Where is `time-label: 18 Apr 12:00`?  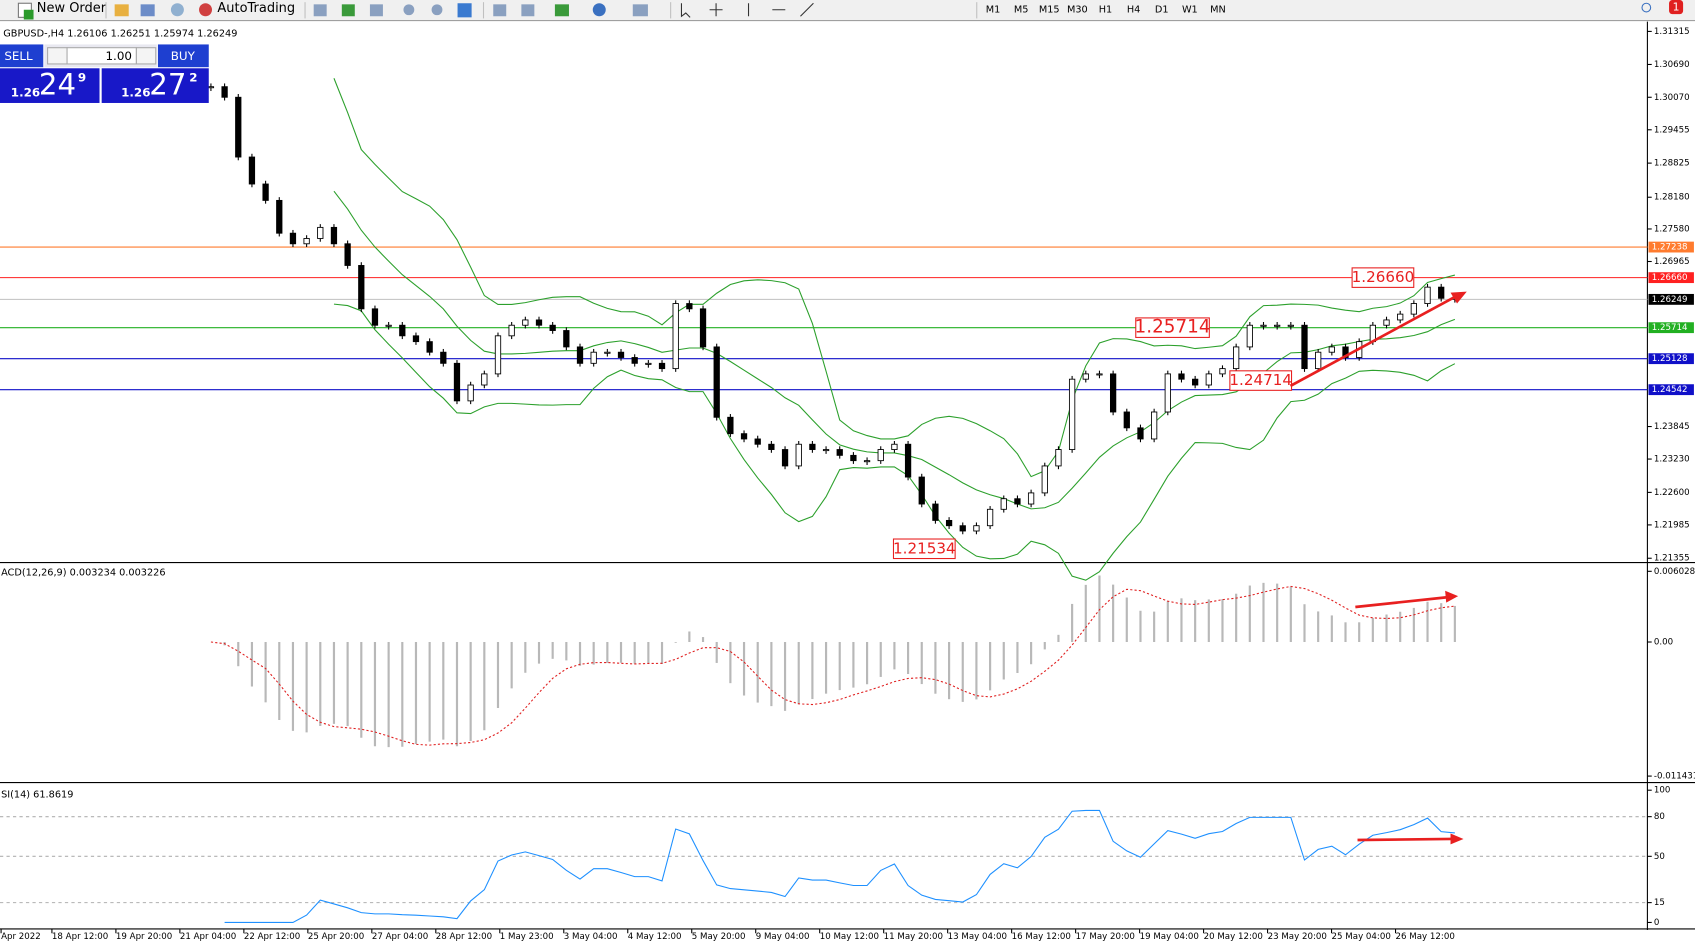
time-label: 18 Apr 12:00 is located at coordinates (80, 937).